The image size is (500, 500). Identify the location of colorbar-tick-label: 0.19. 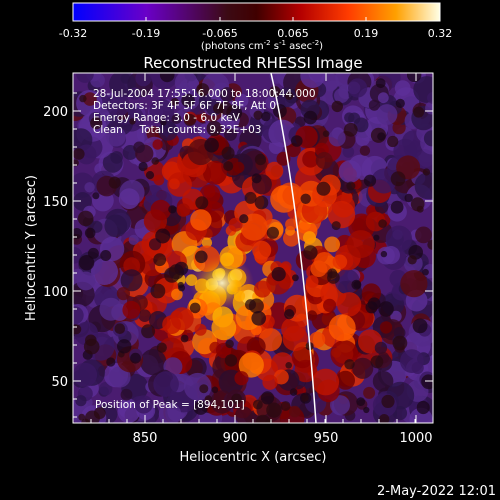
(366, 33).